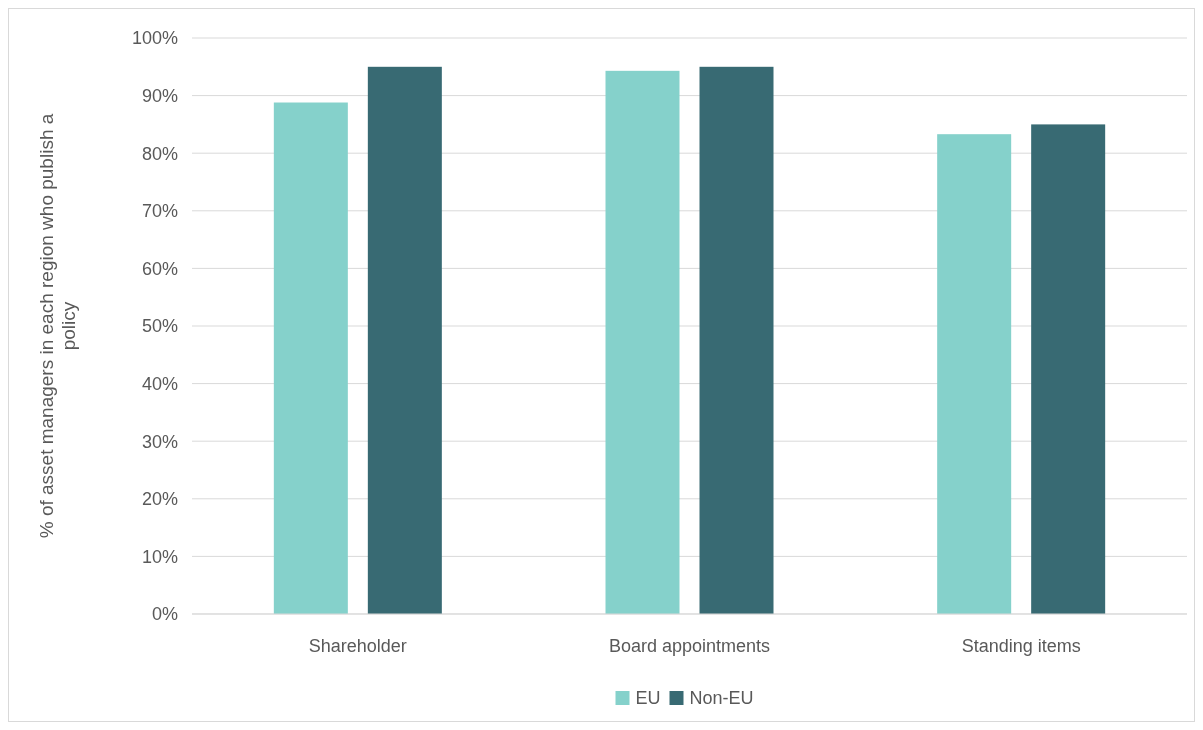 The image size is (1203, 730). I want to click on legend-label: Non-EU, so click(721, 698).